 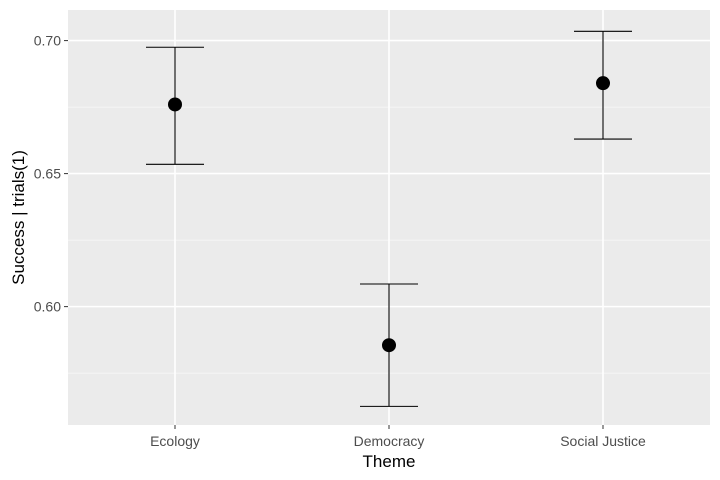 What do you see at coordinates (389, 461) in the screenshot?
I see `x-axis-title: Theme` at bounding box center [389, 461].